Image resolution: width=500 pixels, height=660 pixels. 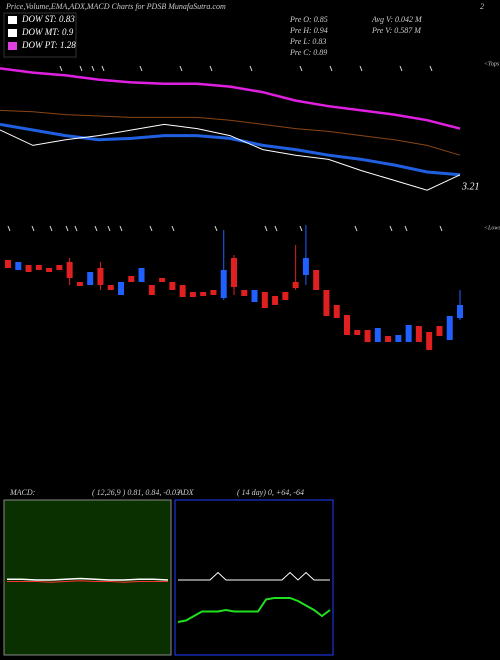 What do you see at coordinates (492, 64) in the screenshot?
I see `tops-label: <Tops` at bounding box center [492, 64].